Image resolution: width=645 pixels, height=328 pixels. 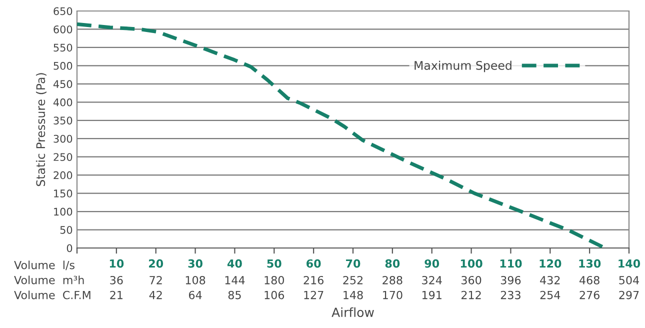 What do you see at coordinates (116, 280) in the screenshot?
I see `x2-tick-label: 36` at bounding box center [116, 280].